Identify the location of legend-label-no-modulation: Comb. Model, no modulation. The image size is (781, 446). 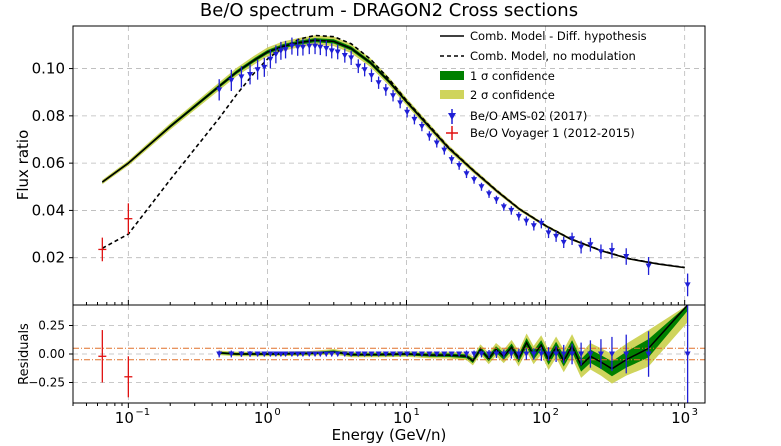
(553, 56).